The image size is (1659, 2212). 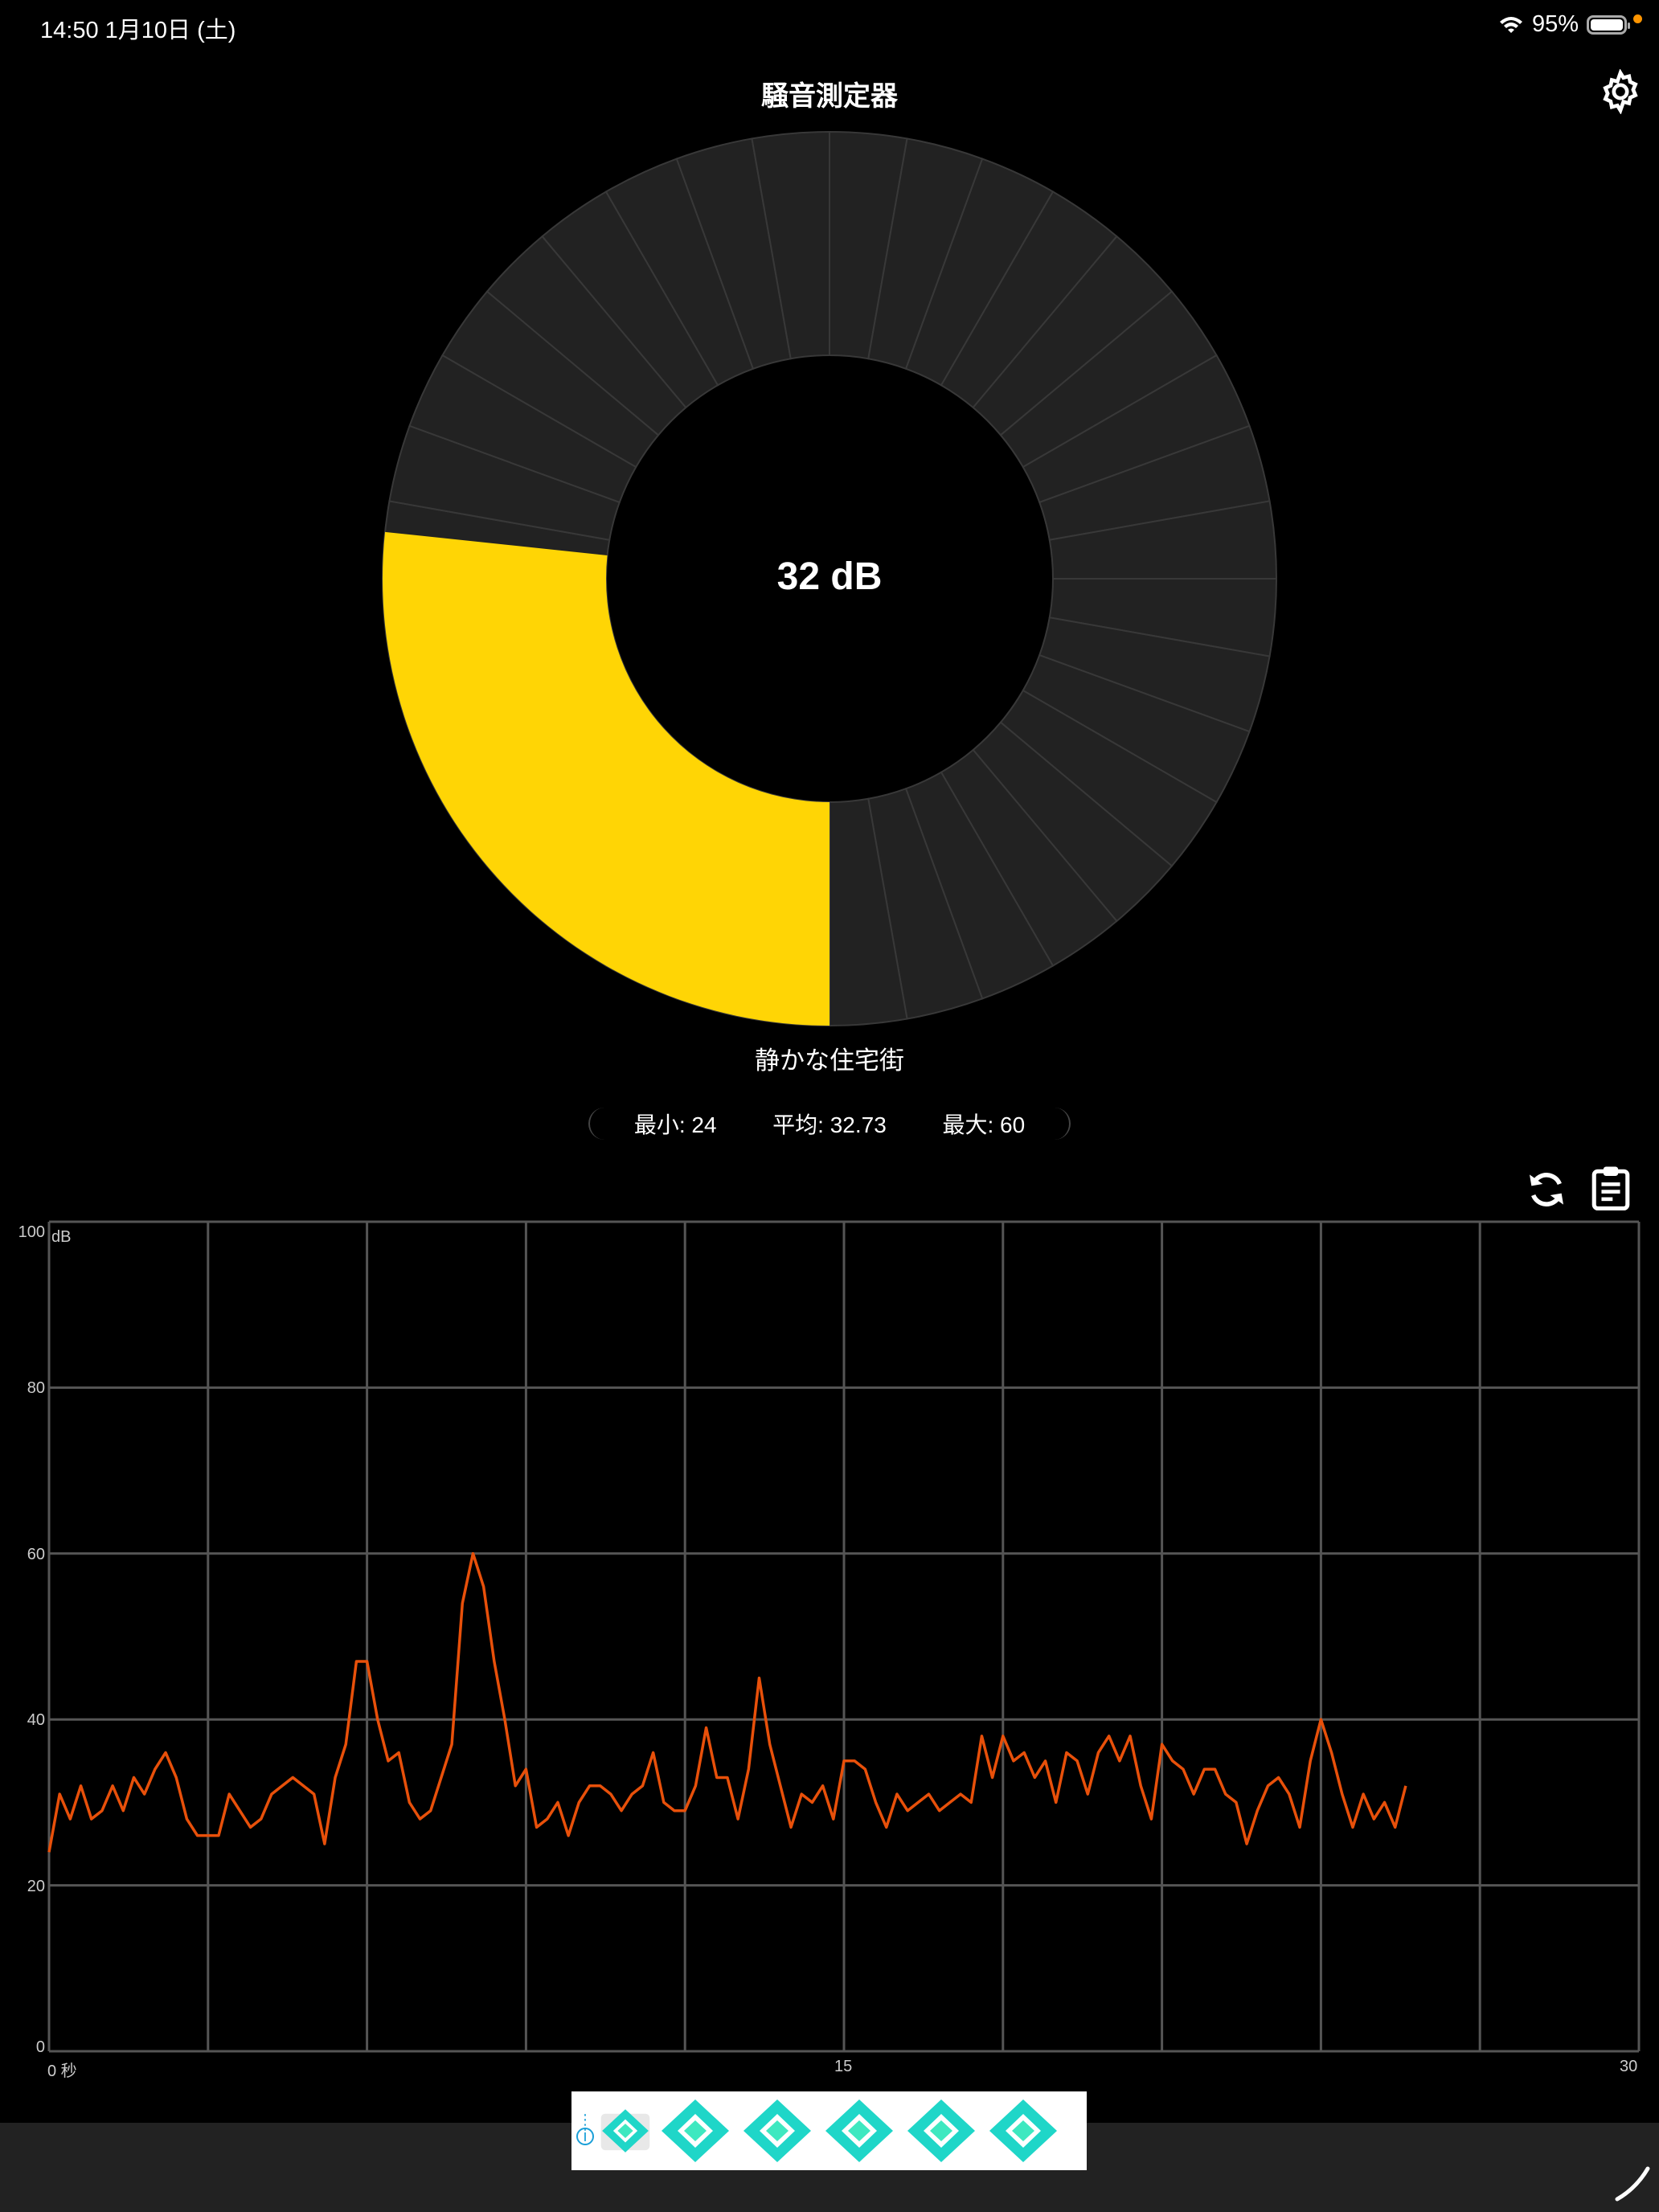 I want to click on gauge-segment, so click(x=790, y=245).